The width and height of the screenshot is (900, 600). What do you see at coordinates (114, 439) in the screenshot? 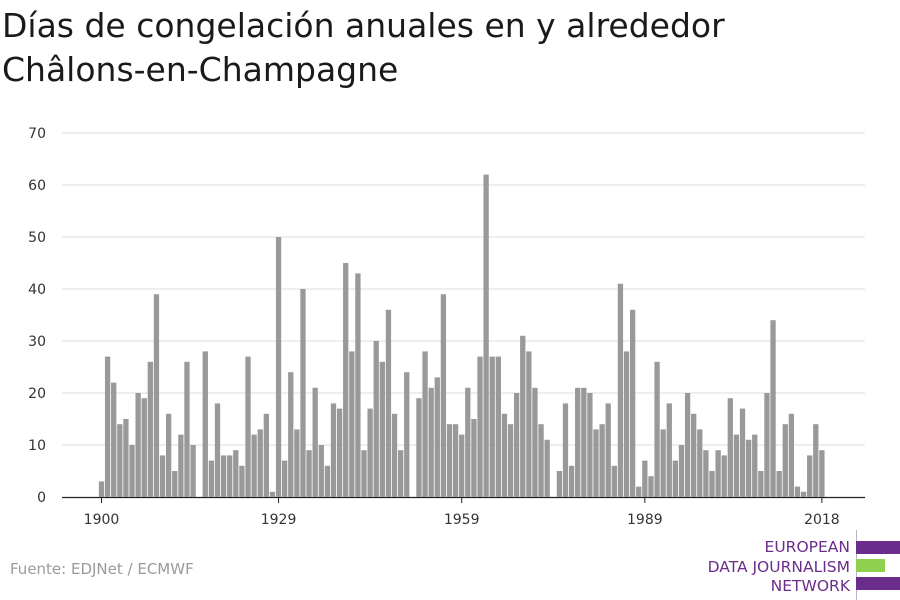
I see `bar-1902` at bounding box center [114, 439].